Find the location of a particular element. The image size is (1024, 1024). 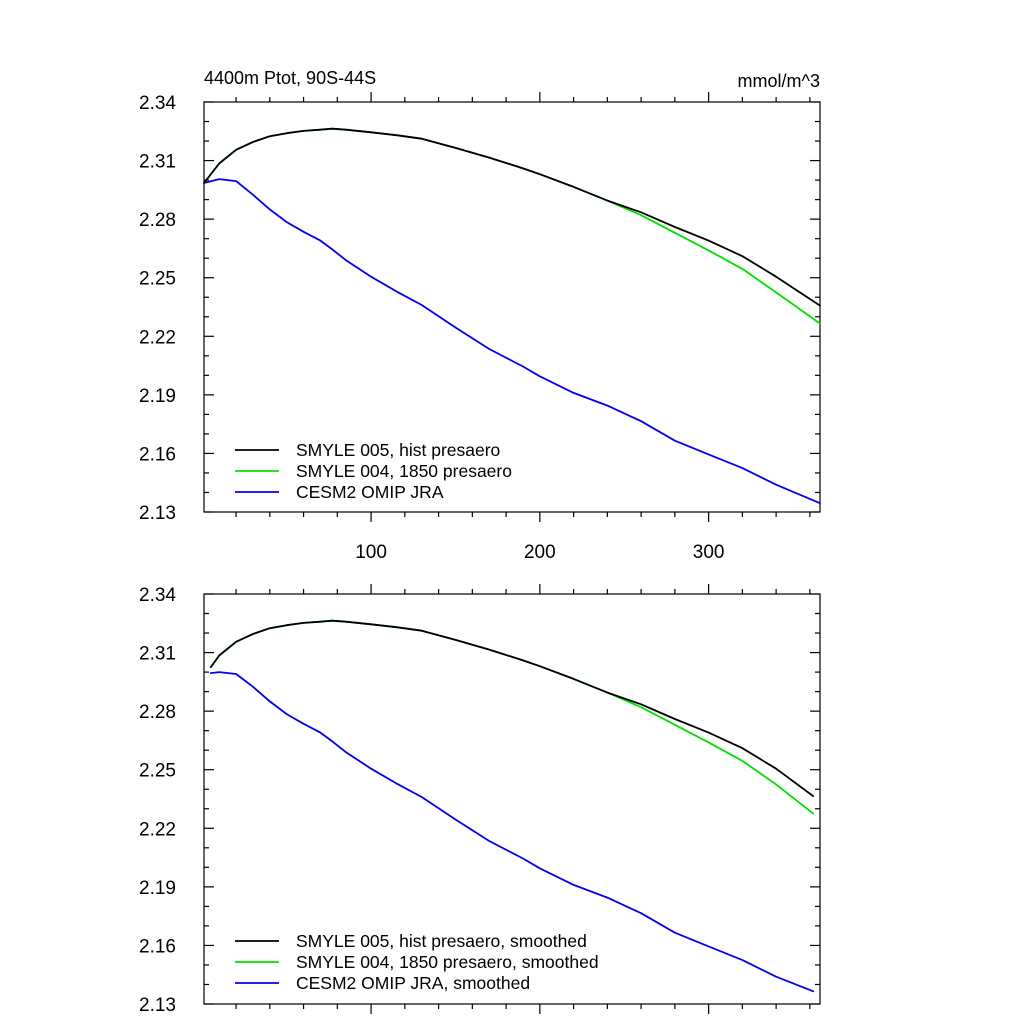

legend-label: SMYLE 004, 1850 presaero, smoothed is located at coordinates (447, 962).